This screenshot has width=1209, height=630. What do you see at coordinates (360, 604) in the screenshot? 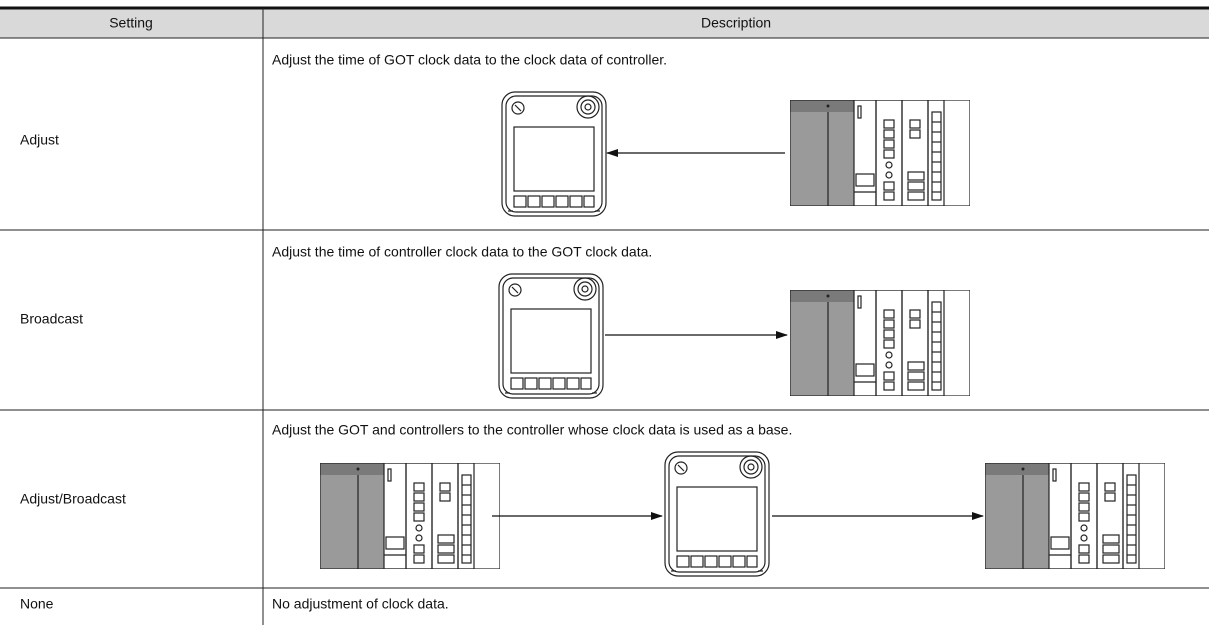
I see `description-cell: No adjustment of clock data.` at bounding box center [360, 604].